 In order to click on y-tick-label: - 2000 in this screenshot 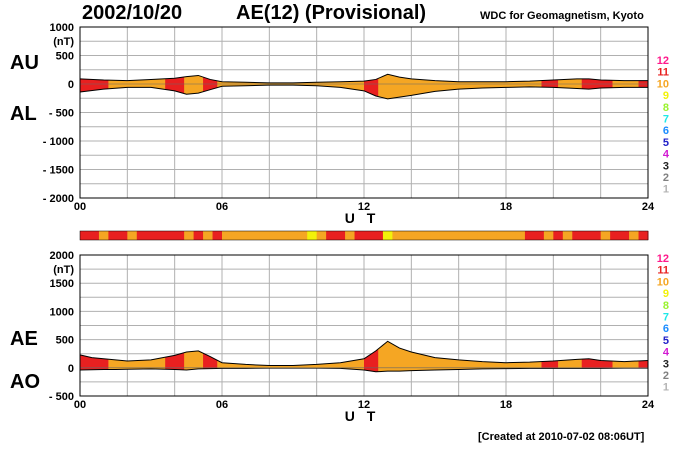, I will do `click(58, 199)`.